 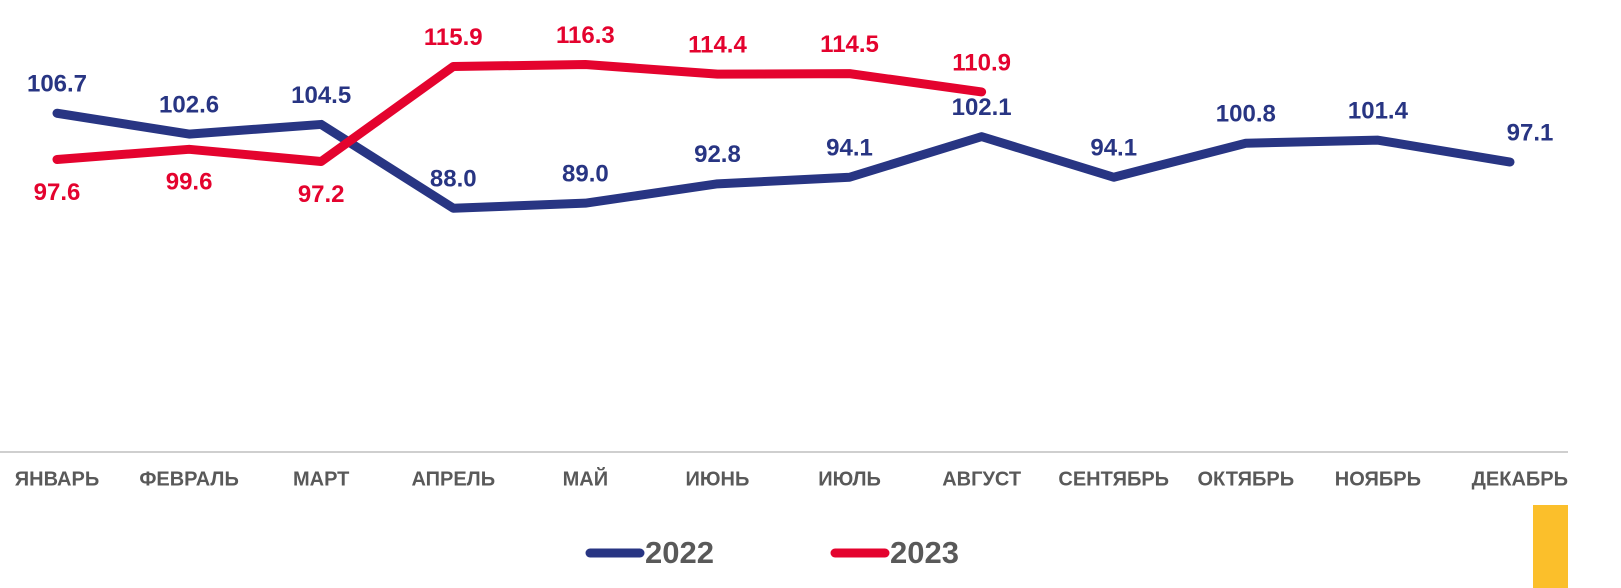 I want to click on x-tick-label: НОЯБРЬ, so click(x=1378, y=479).